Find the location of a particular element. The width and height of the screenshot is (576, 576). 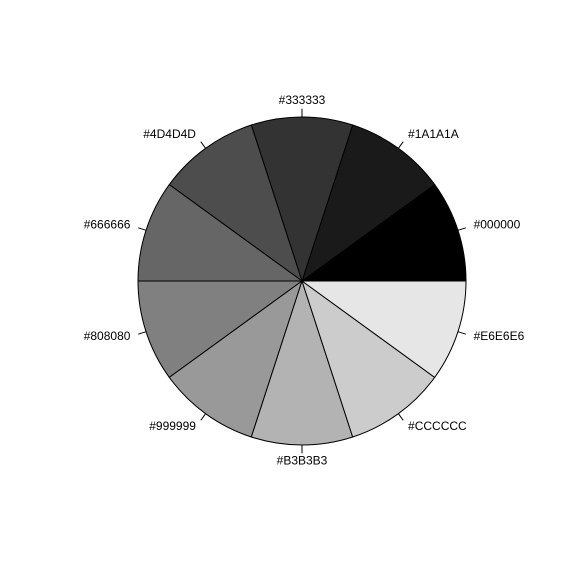

slice-label-3: #4D4D4D is located at coordinates (169, 134).